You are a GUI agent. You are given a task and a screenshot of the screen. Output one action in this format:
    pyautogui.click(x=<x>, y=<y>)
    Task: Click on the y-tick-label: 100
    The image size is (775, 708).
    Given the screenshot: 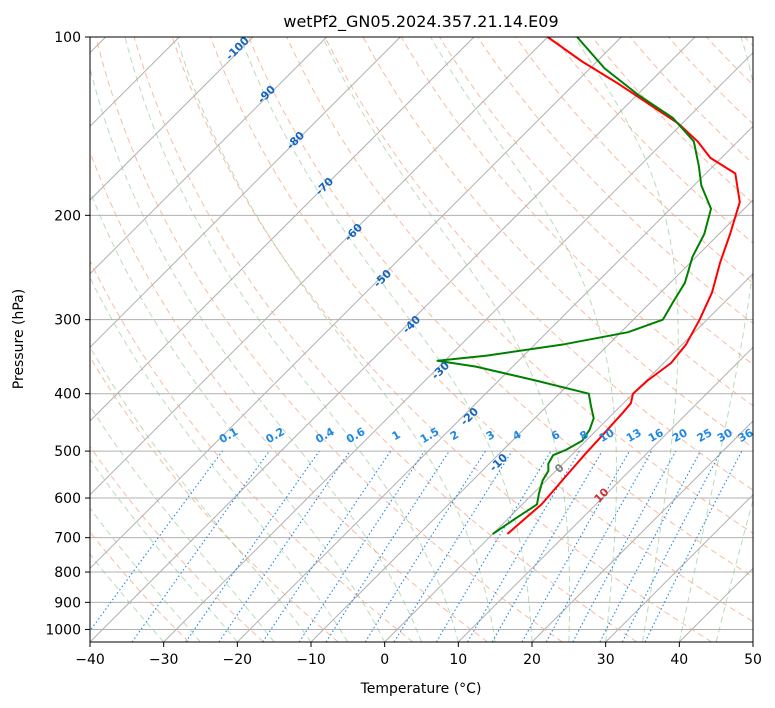 What is the action you would take?
    pyautogui.click(x=67, y=38)
    